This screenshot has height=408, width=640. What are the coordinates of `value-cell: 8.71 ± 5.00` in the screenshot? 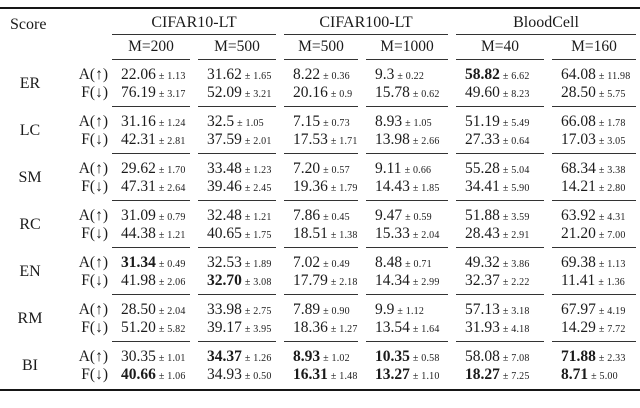 It's located at (594, 378).